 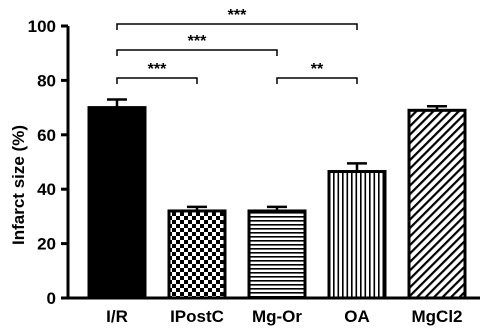 What do you see at coordinates (197, 254) in the screenshot?
I see `bar-ipostc` at bounding box center [197, 254].